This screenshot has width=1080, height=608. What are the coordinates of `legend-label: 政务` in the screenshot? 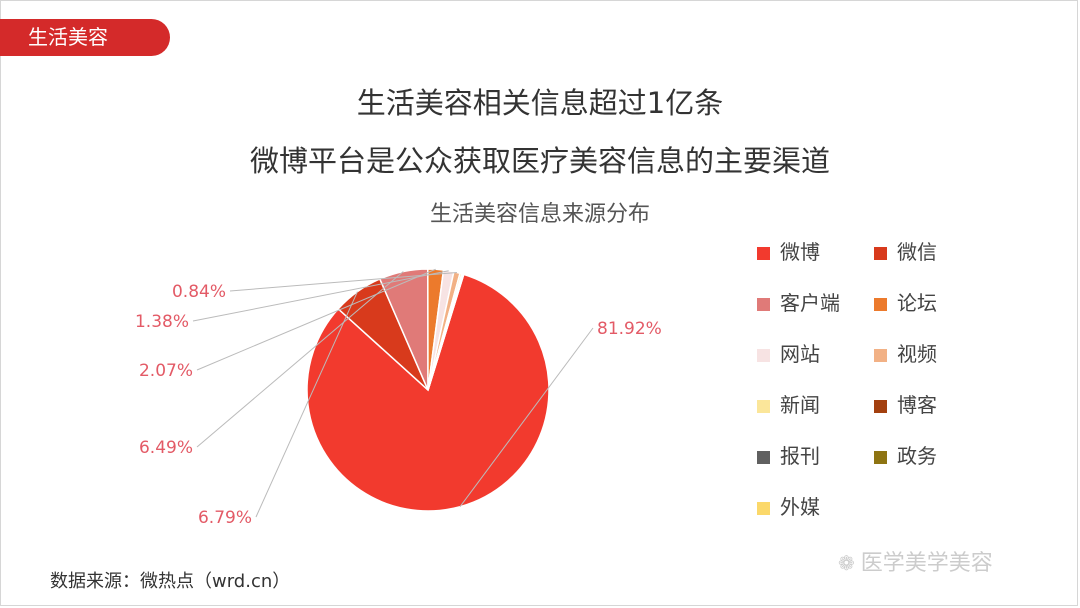 It's located at (917, 456).